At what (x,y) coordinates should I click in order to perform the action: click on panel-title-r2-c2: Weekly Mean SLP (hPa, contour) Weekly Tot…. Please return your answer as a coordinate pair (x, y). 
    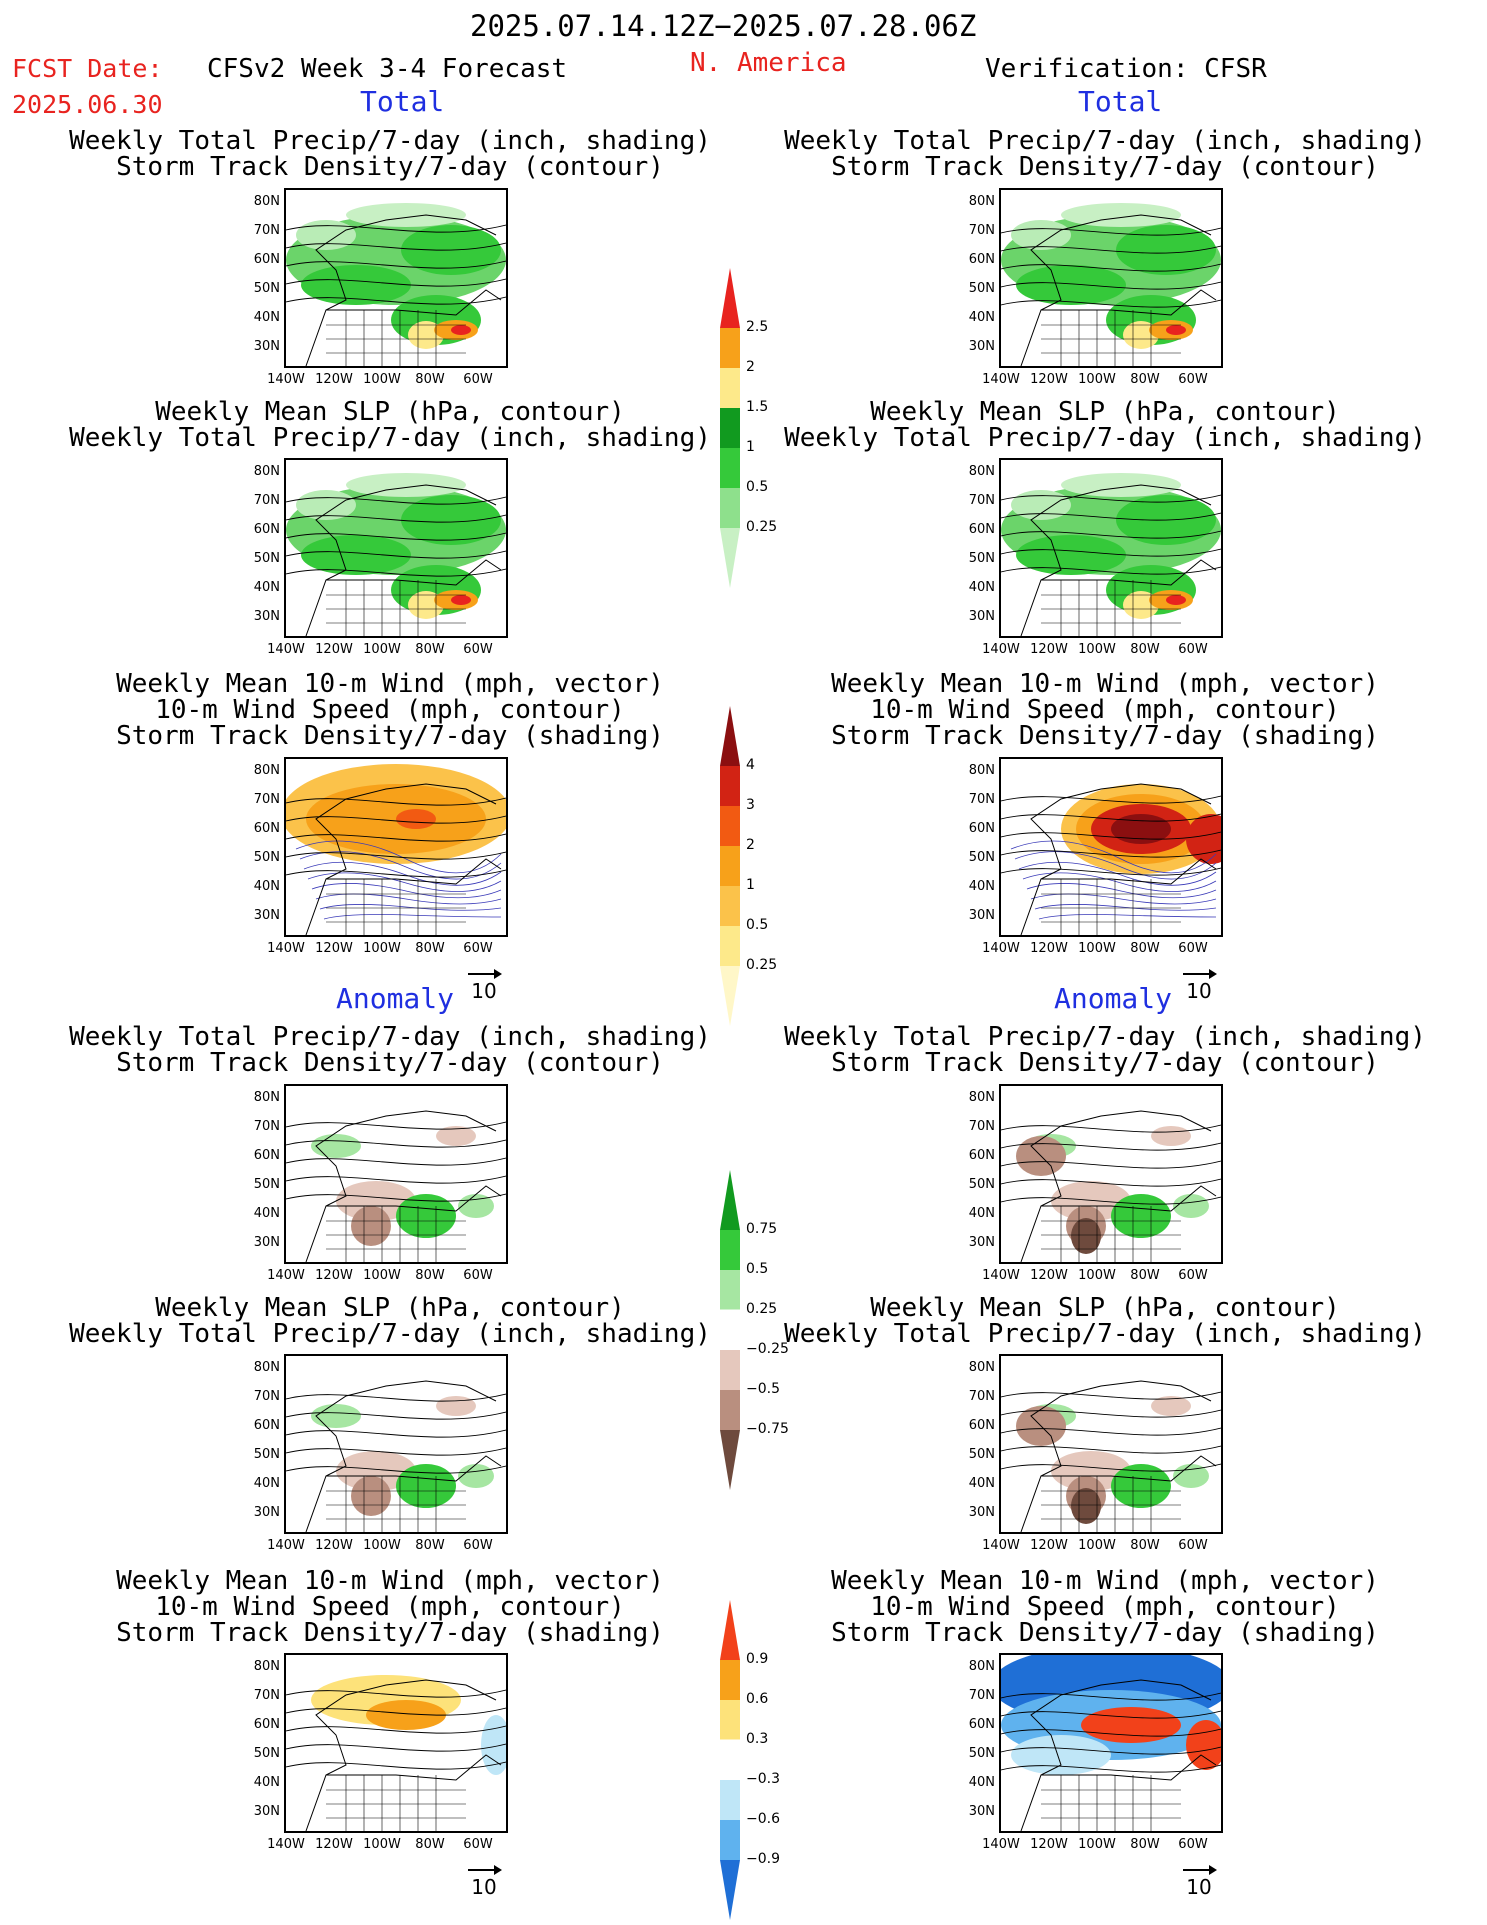
    Looking at the image, I should click on (1105, 425).